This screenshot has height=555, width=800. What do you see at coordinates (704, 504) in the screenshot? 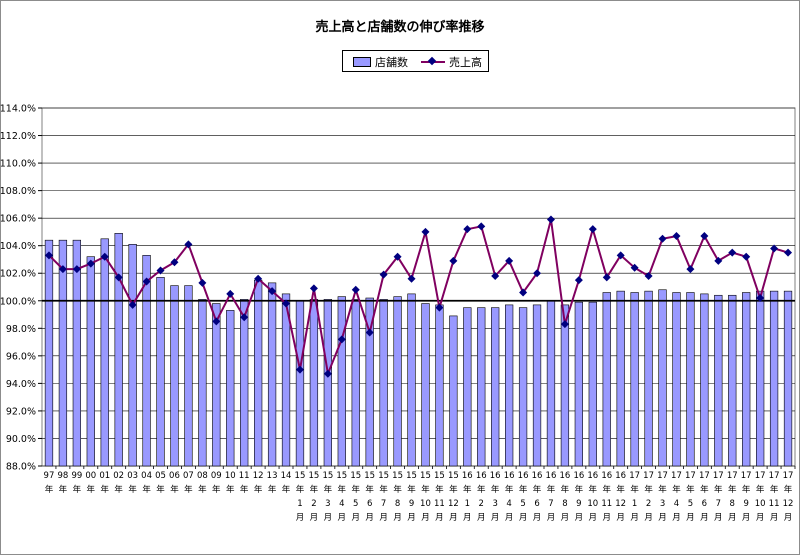
I see `x-tick-label: 6` at bounding box center [704, 504].